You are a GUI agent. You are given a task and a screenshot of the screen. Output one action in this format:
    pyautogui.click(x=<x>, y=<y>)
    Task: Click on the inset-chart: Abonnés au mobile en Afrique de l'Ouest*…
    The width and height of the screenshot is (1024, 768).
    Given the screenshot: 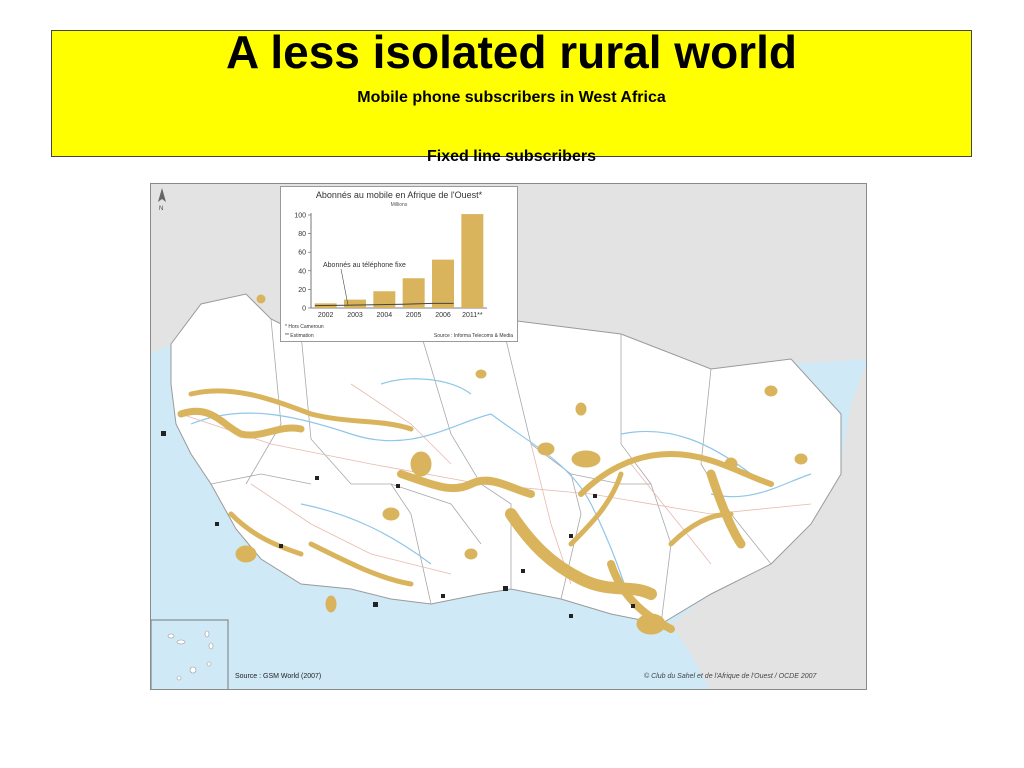 What is the action you would take?
    pyautogui.click(x=399, y=264)
    